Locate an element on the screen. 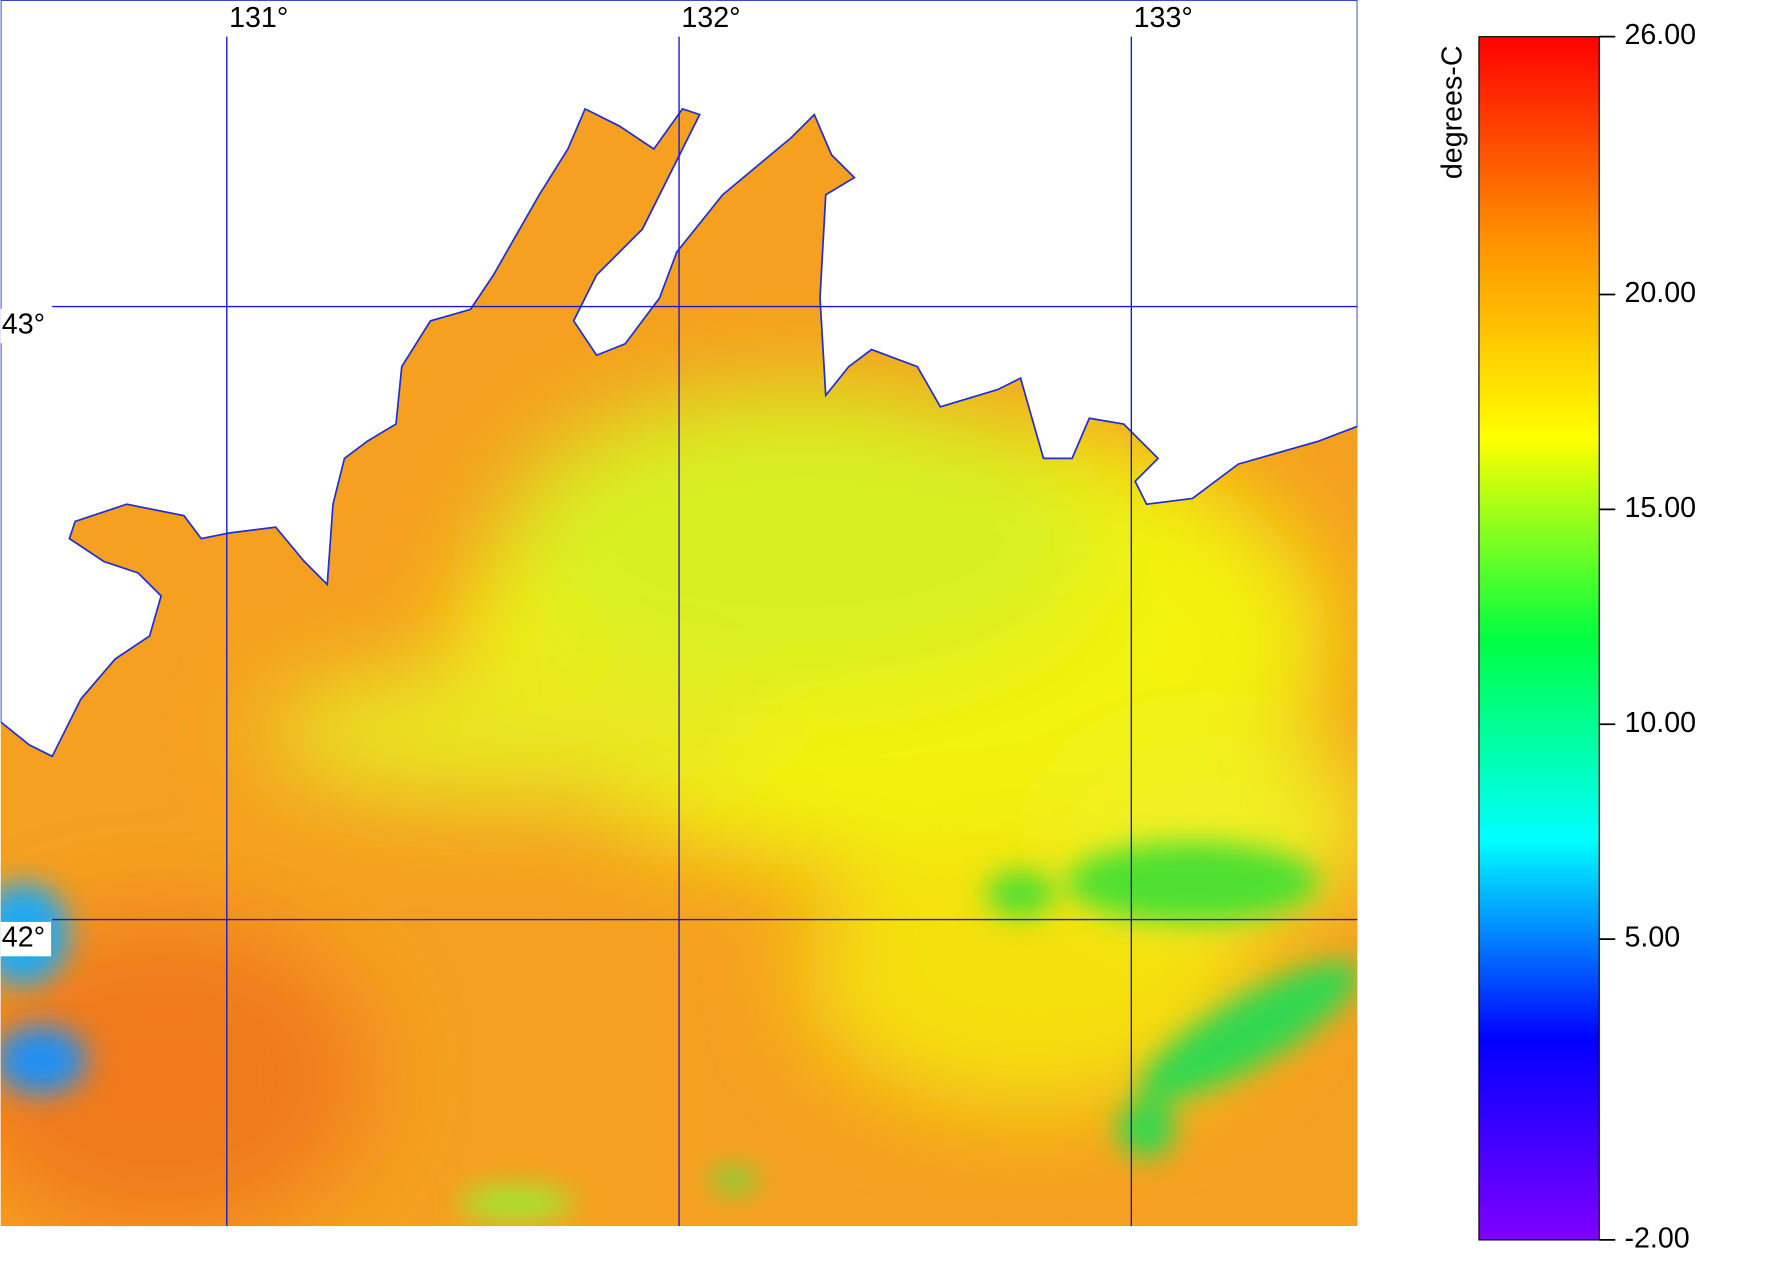 The image size is (1789, 1272). colorbar-tick-label: 26.00 is located at coordinates (1660, 35).